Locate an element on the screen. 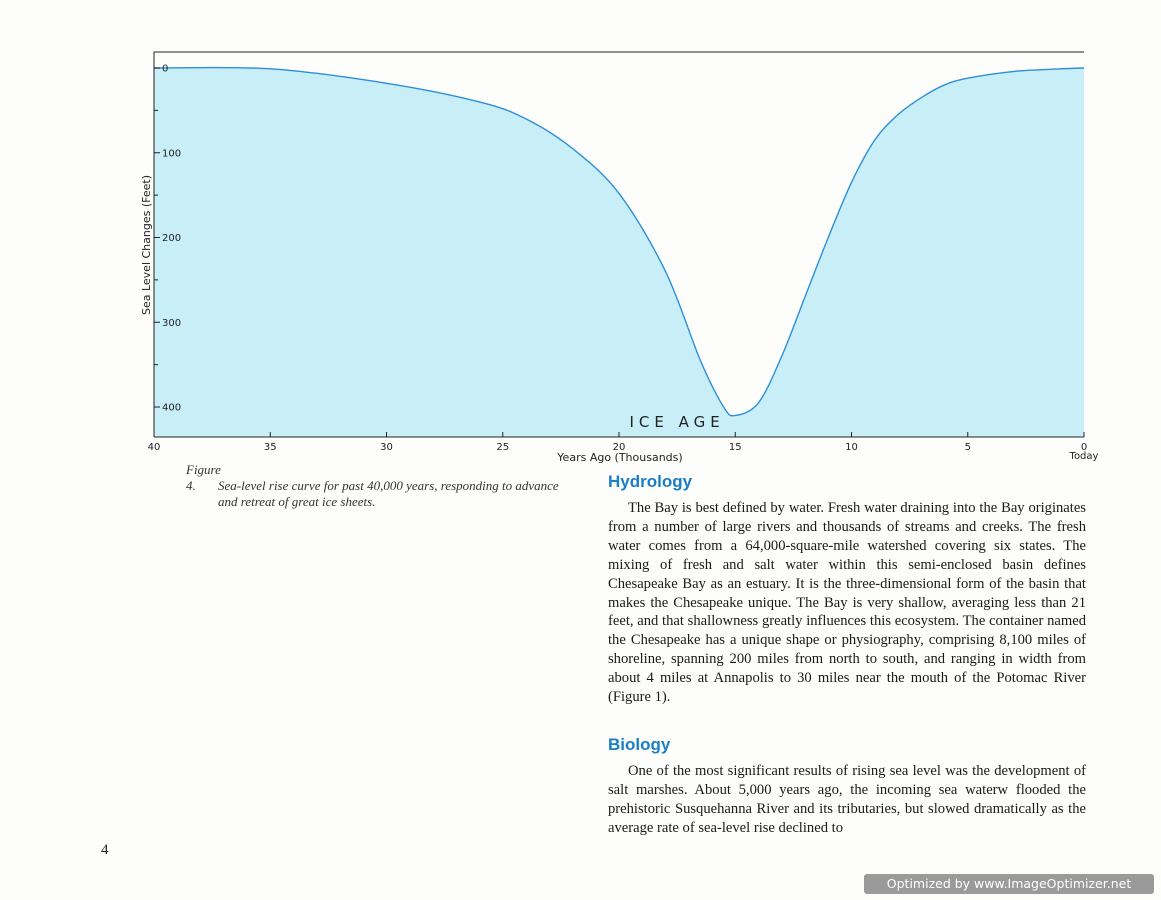  y-tick-label: 0 is located at coordinates (165, 69).